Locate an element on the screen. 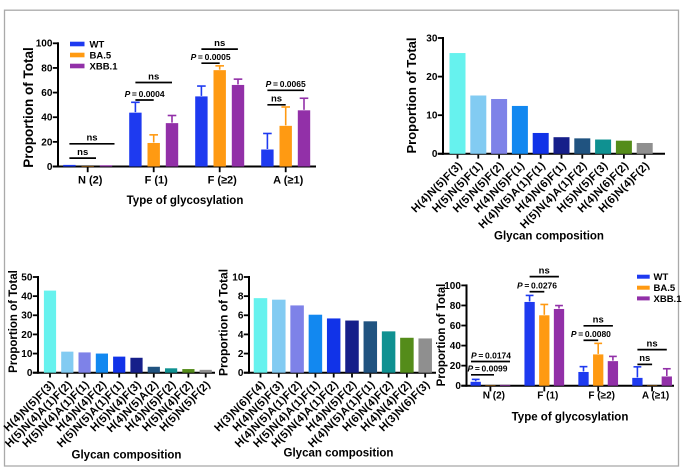 Image resolution: width=692 pixels, height=470 pixels. svg-text: P = 0.0005 is located at coordinates (211, 57).